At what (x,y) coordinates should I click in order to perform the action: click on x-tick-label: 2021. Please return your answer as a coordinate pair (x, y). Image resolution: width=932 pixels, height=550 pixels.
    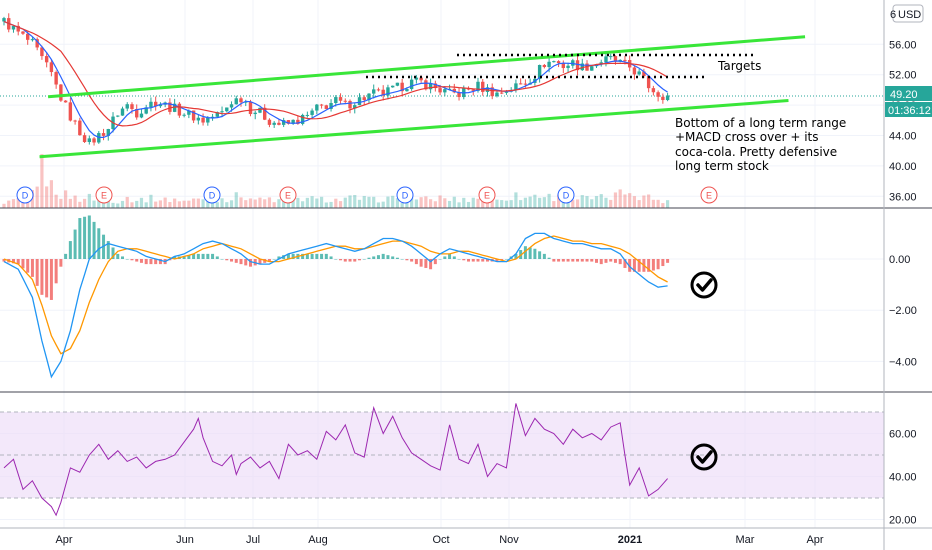
    Looking at the image, I should click on (630, 540).